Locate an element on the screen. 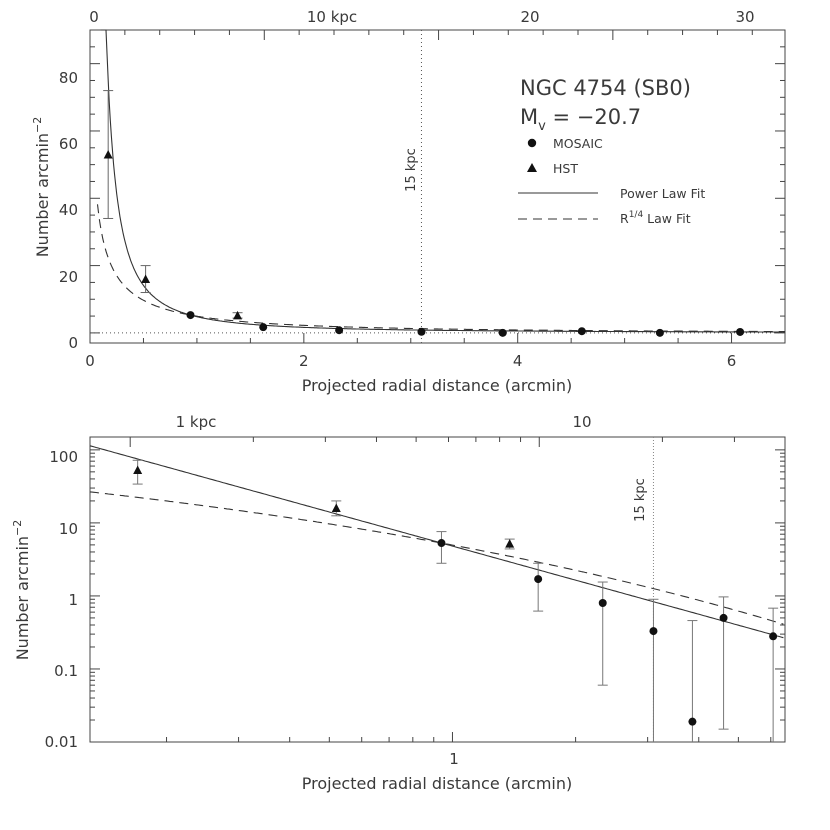 The width and height of the screenshot is (830, 830). legend-r14-label: R1/4 Law Fit is located at coordinates (655, 218).